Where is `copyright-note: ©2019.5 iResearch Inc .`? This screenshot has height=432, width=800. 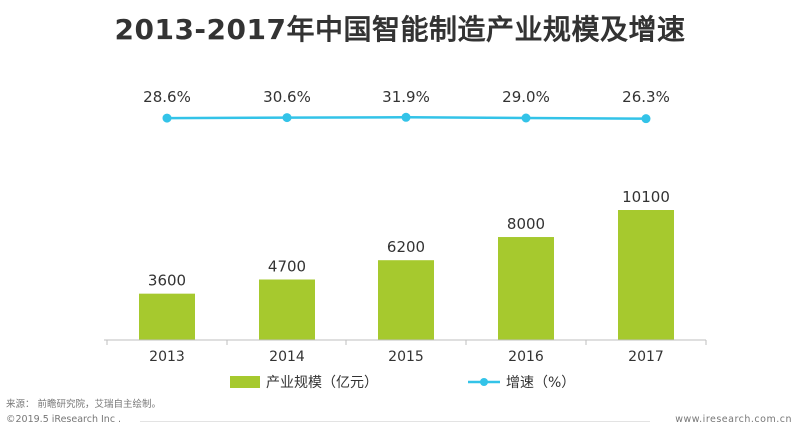
copyright-note: ©2019.5 iResearch Inc . is located at coordinates (64, 419).